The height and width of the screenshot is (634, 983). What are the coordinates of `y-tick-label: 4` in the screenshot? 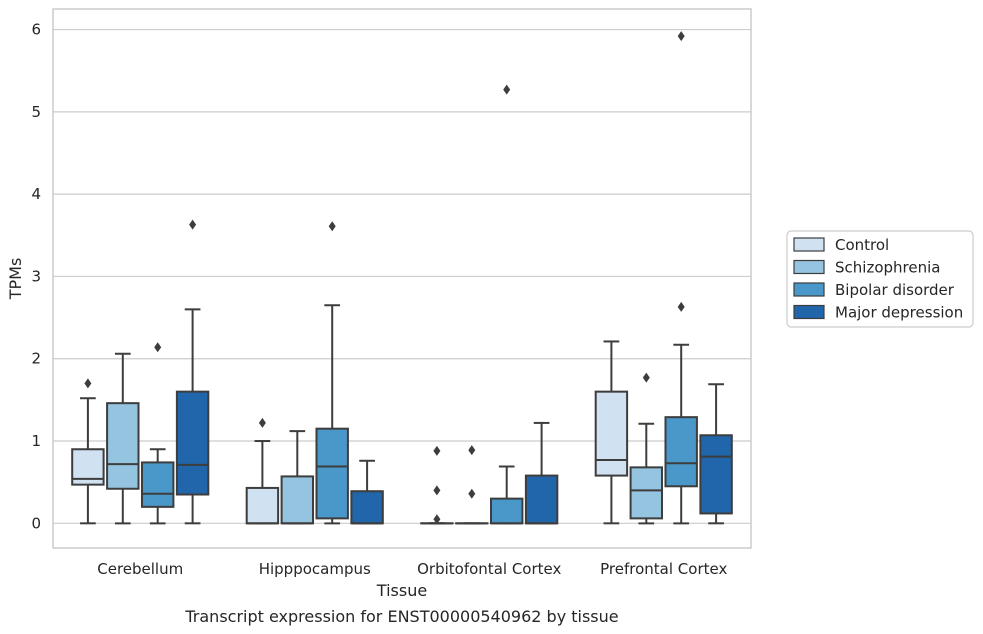 It's located at (36, 194).